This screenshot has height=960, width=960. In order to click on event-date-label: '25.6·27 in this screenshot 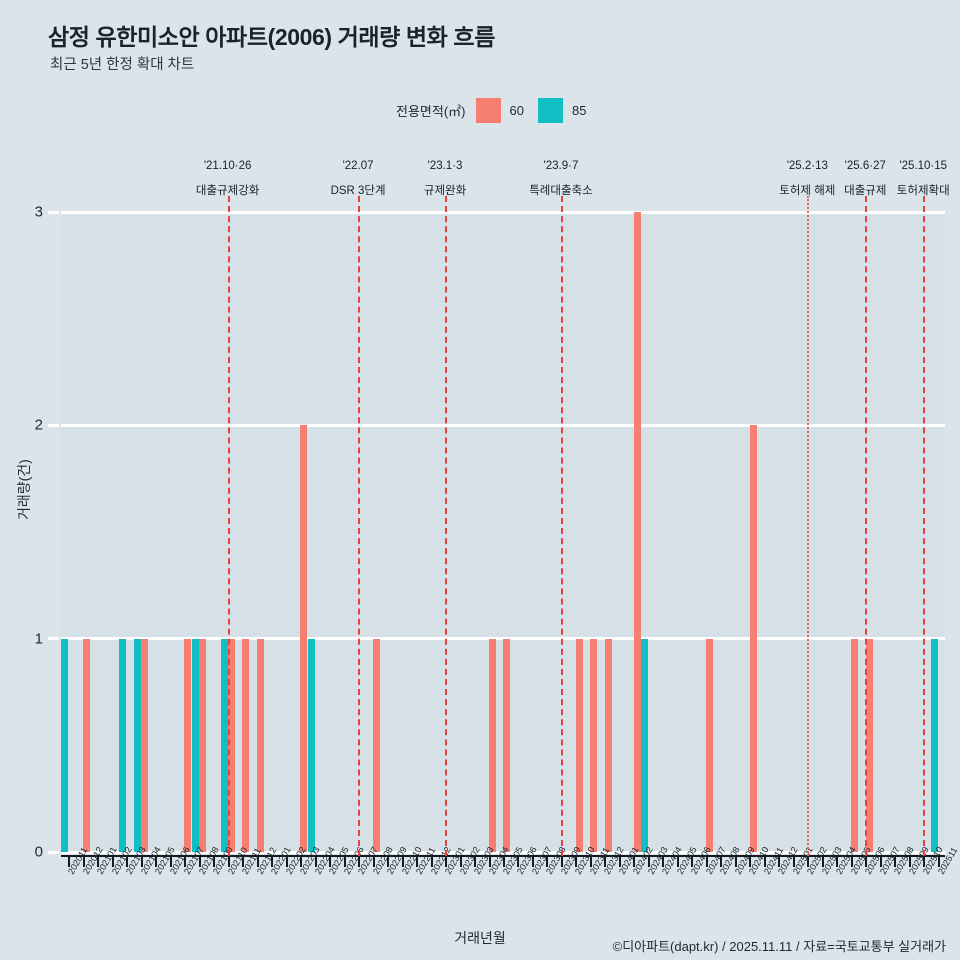, I will do `click(865, 166)`.